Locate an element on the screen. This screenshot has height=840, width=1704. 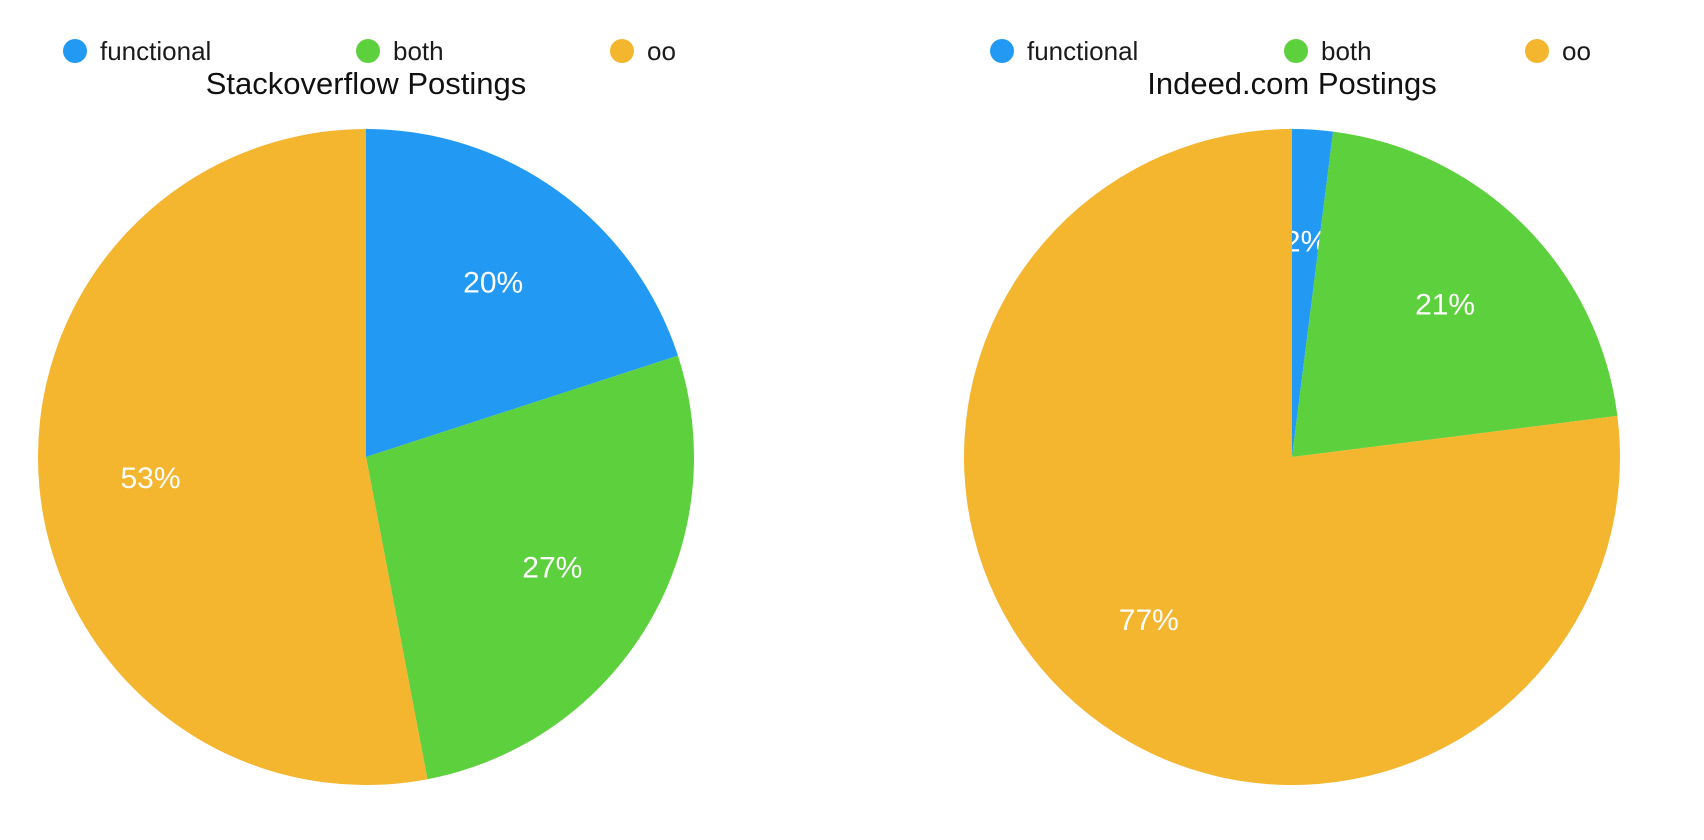
chart-title-stackoverflow: Stackoverflow Postings is located at coordinates (366, 83).